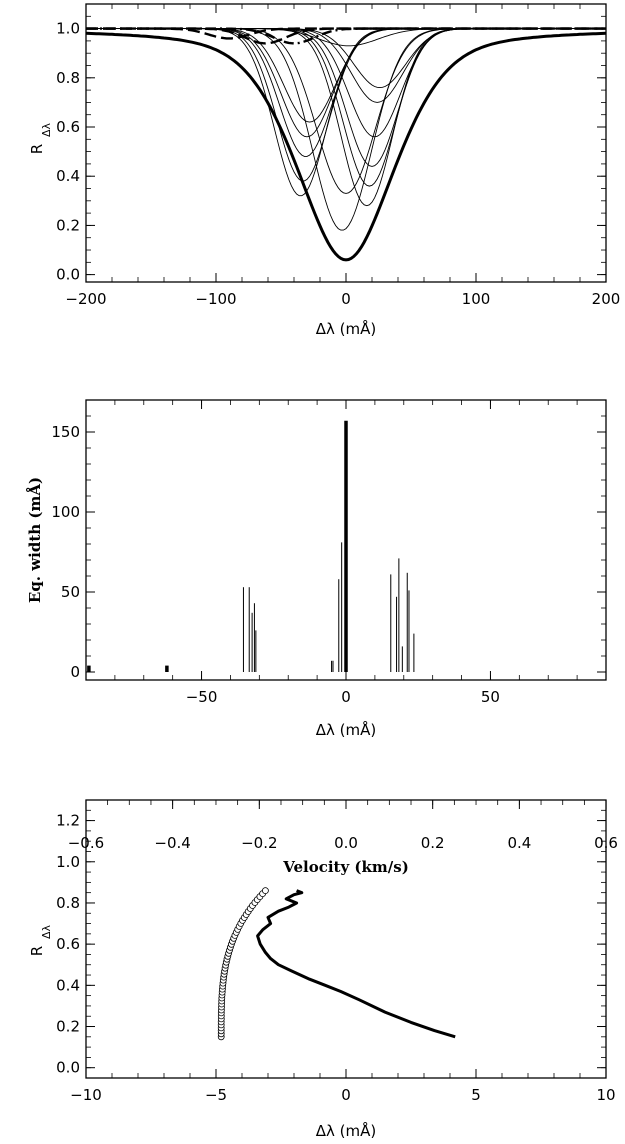 The width and height of the screenshot is (625, 1144). Describe the element at coordinates (75, 672) in the screenshot. I see `y-tick-label: 0` at that location.